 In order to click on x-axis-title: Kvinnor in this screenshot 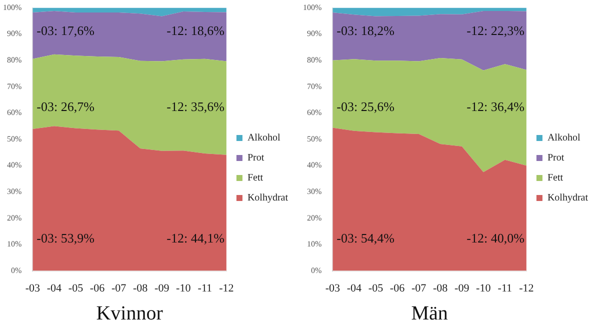, I will do `click(130, 313)`.